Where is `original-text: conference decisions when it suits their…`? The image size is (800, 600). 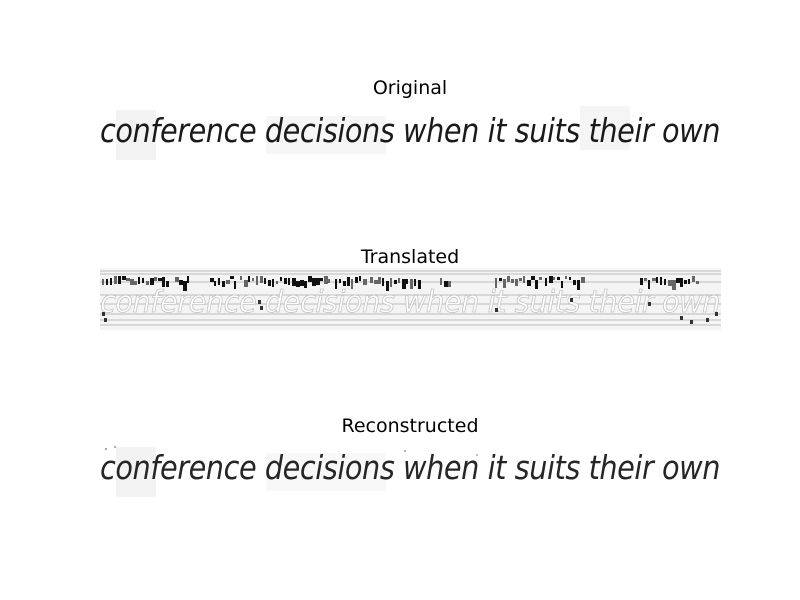
original-text: conference decisions when it suits their… is located at coordinates (410, 130).